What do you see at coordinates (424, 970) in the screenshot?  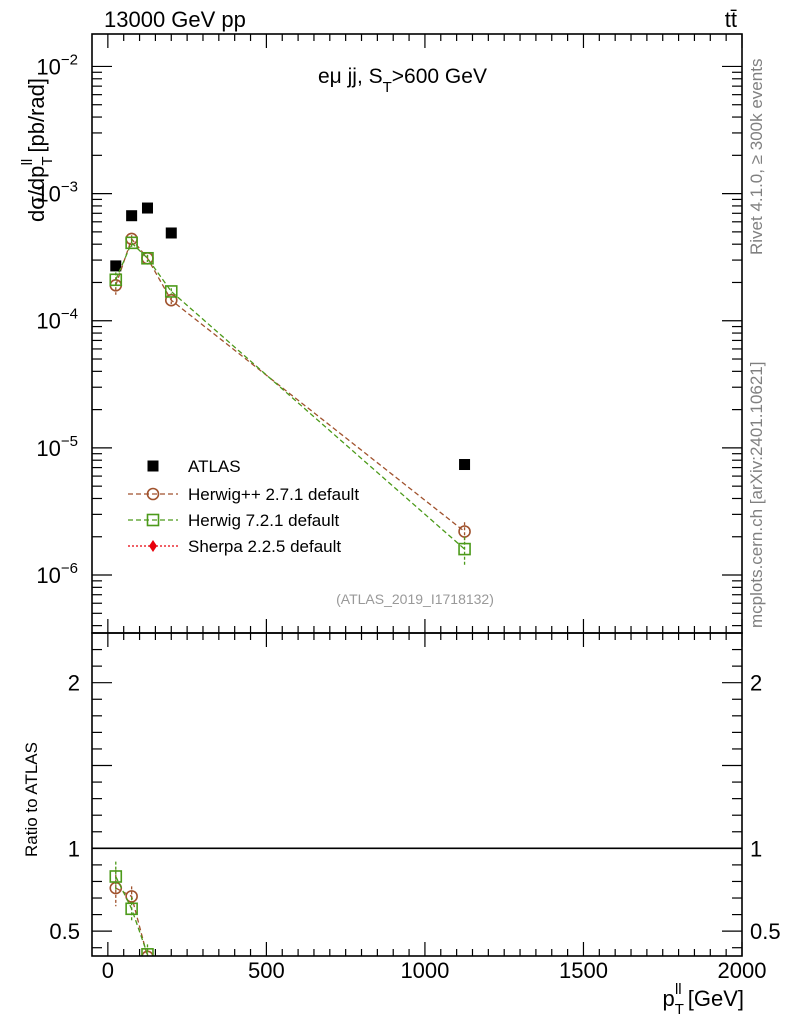 I see `x-tick-label: 1000` at bounding box center [424, 970].